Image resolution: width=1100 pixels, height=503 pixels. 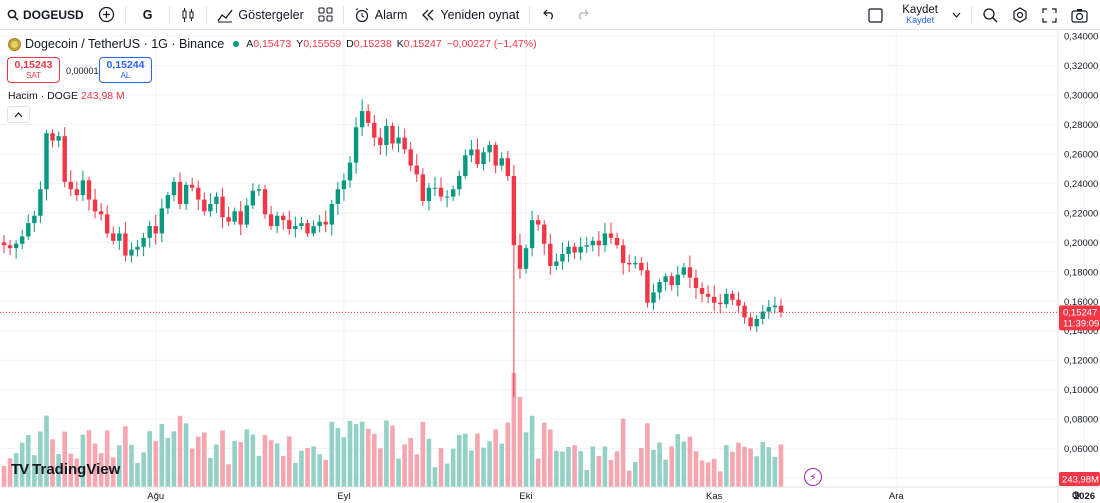 I want to click on buy-button: 0,15244 AL, so click(x=125, y=70).